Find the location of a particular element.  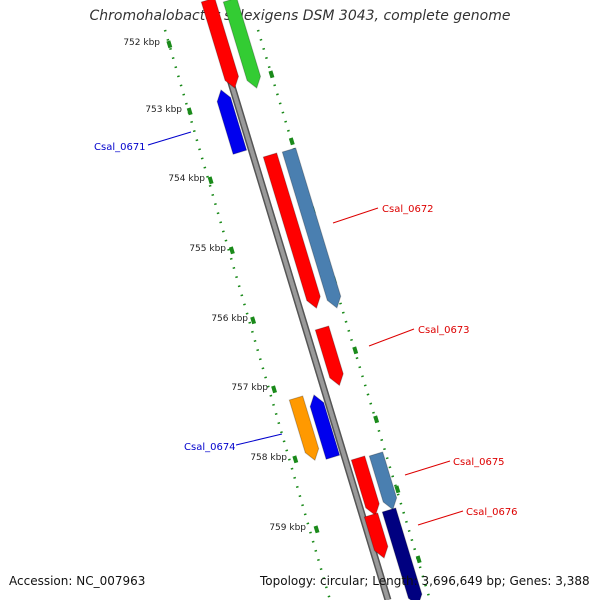

ruler-label: 752 kbp is located at coordinates (141, 43).